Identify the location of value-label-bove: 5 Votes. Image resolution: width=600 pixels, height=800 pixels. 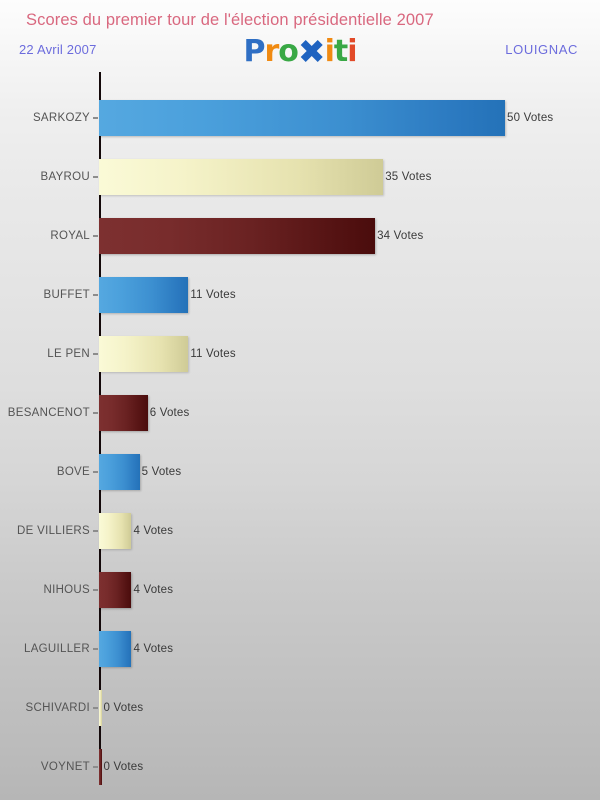
(161, 471).